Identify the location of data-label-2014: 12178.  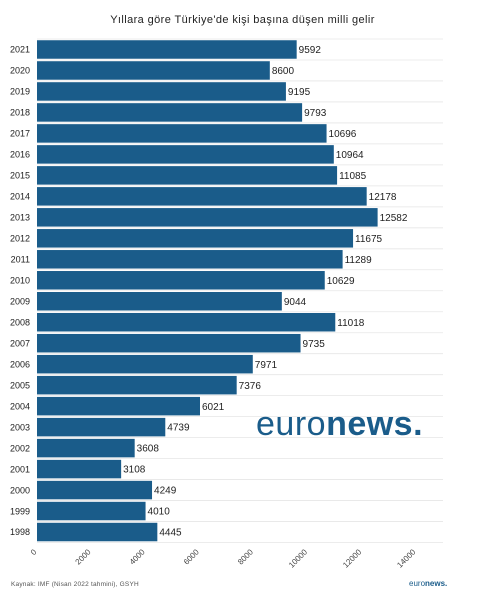
(383, 197).